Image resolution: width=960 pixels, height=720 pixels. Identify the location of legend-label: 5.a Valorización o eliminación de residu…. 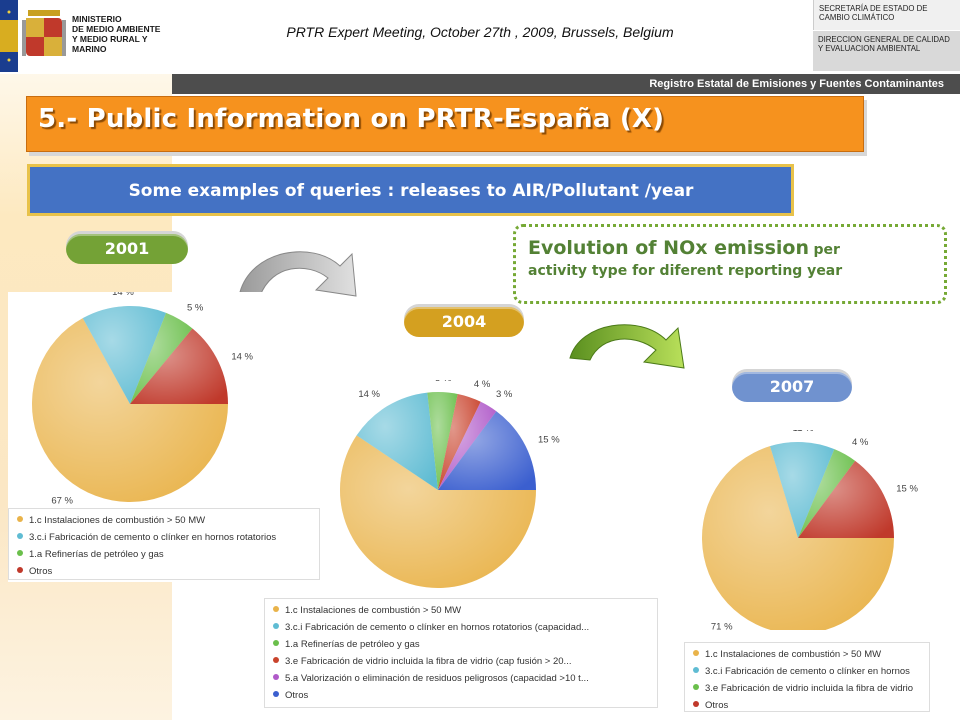
(437, 678).